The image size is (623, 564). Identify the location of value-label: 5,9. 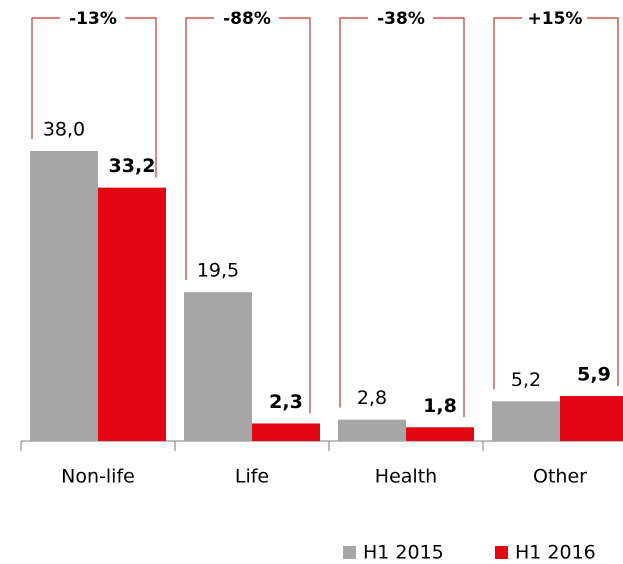
(594, 374).